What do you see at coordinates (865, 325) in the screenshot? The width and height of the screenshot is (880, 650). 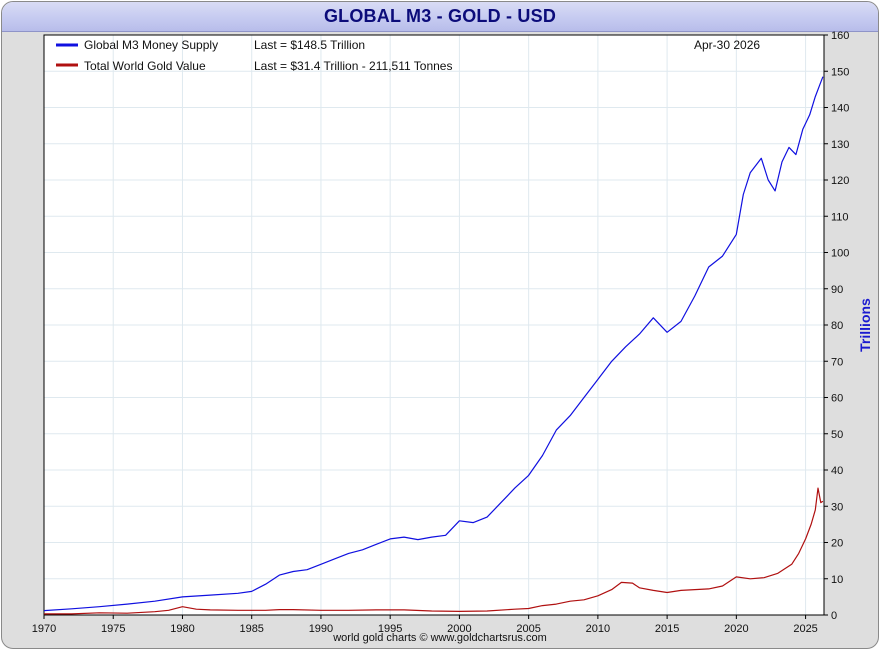 I see `y-axis-label: Trillions` at bounding box center [865, 325].